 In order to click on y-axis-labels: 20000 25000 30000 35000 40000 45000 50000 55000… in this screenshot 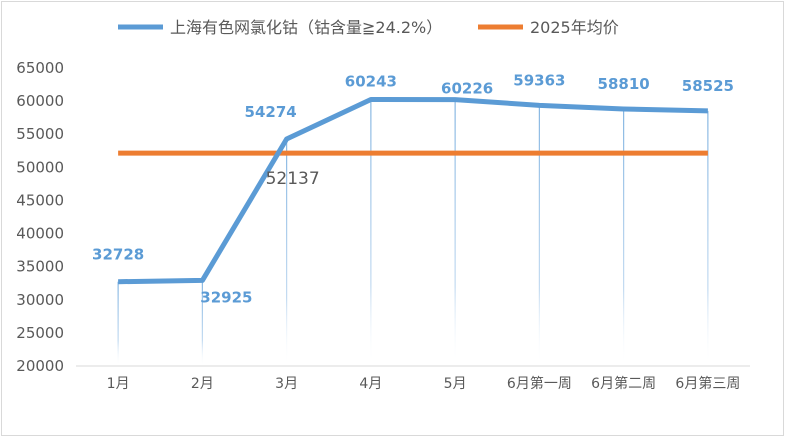, I will do `click(40, 217)`.